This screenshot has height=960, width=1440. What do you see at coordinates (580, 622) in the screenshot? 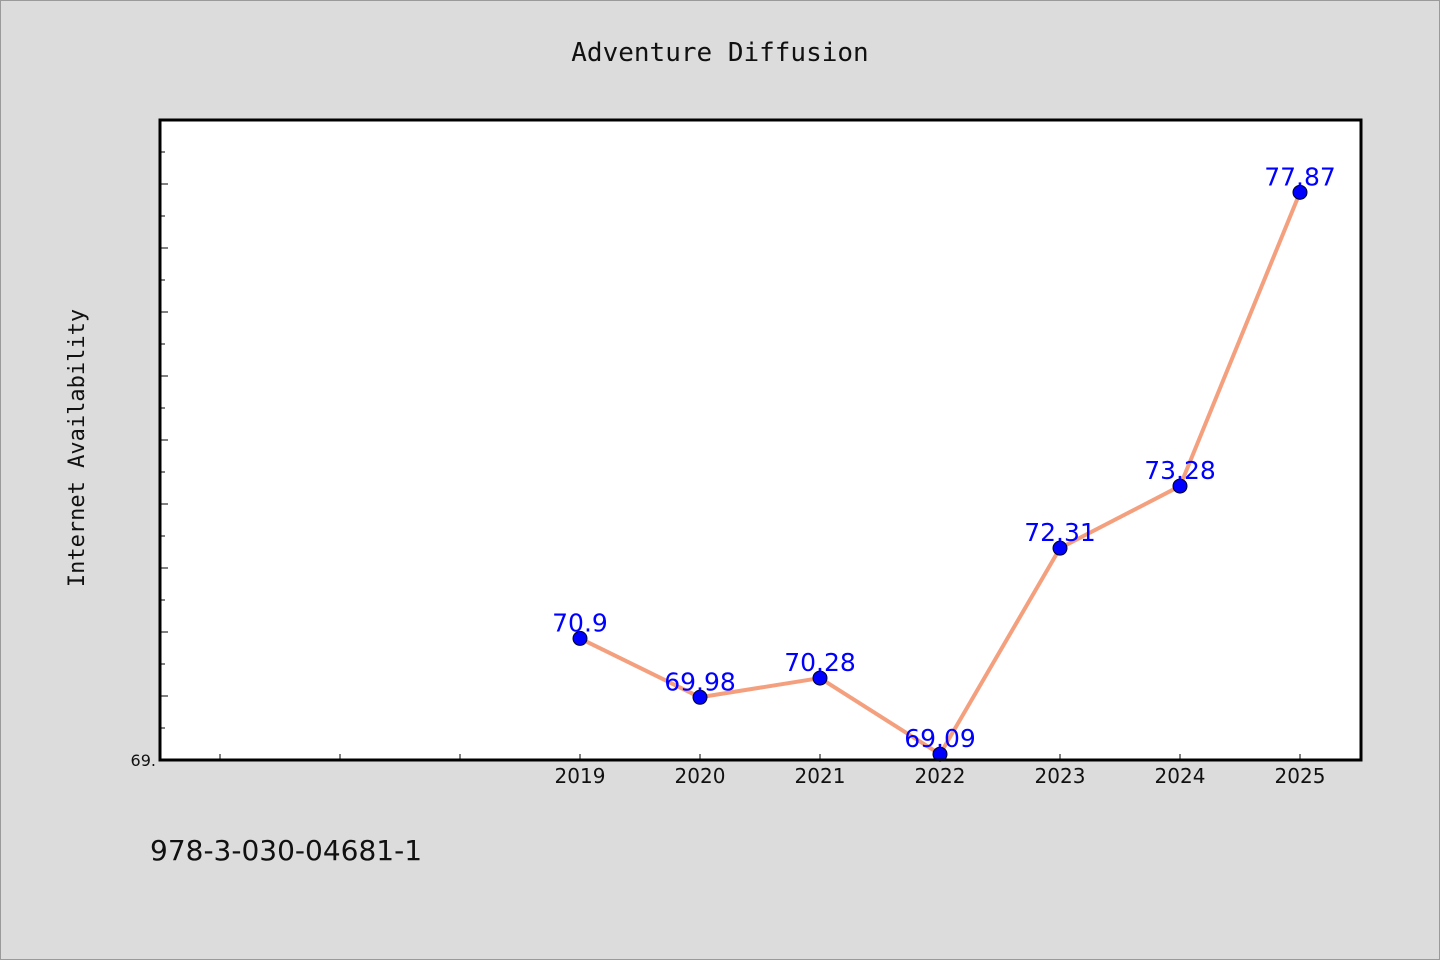
I see `data-label: 70.9` at bounding box center [580, 622].